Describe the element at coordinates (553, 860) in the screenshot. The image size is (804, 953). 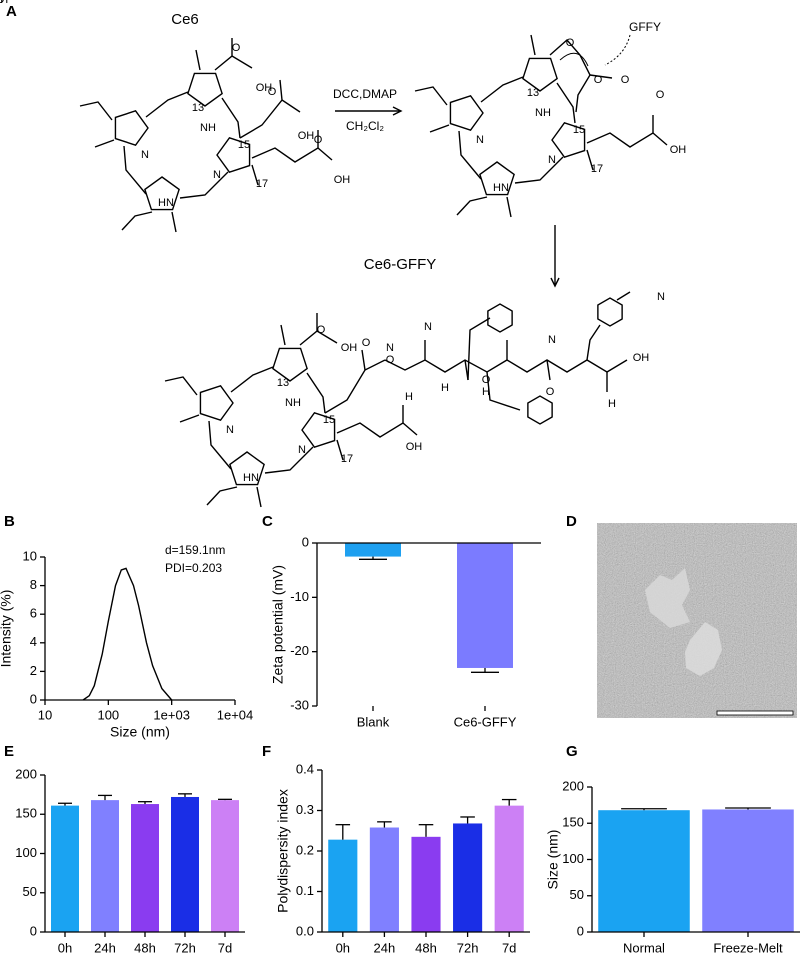
I see `y-axis-label: Size (nm)` at that location.